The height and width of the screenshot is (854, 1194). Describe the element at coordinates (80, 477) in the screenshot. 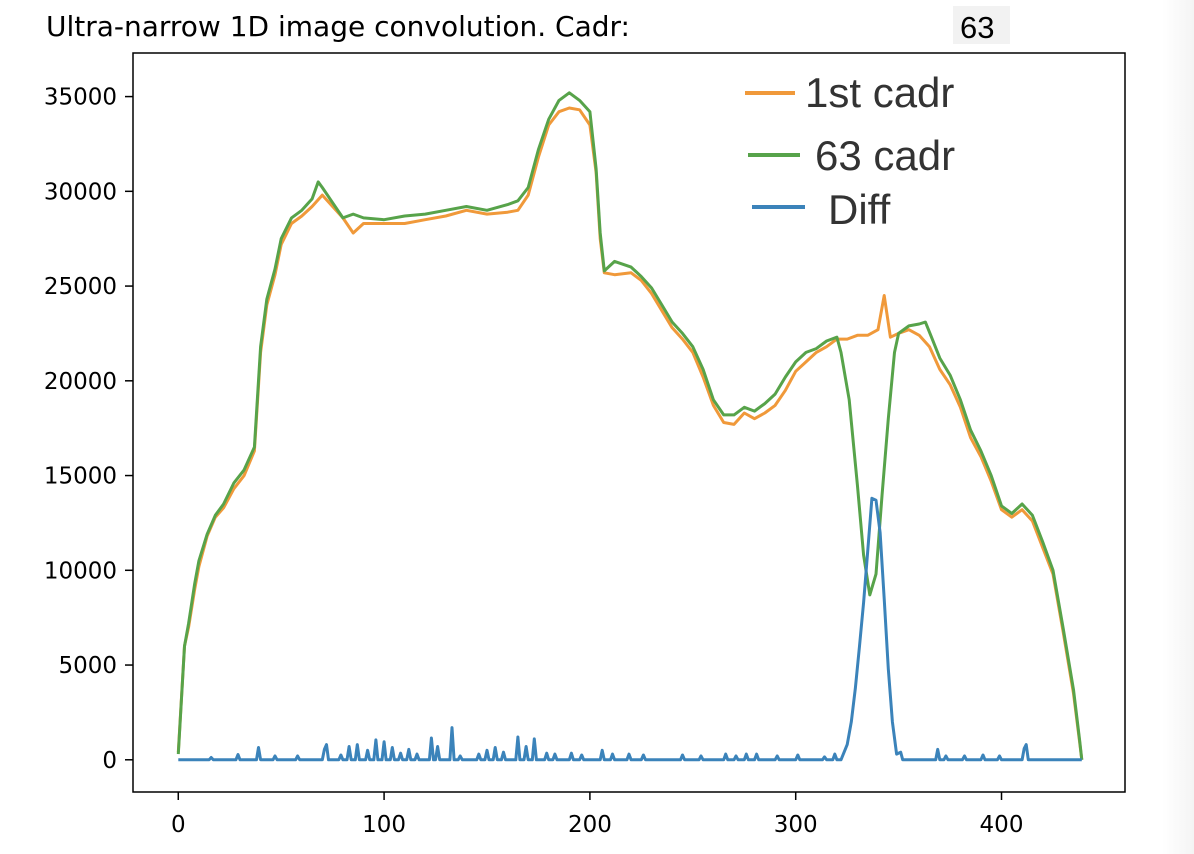

I see `y-tick-label: 15000` at that location.